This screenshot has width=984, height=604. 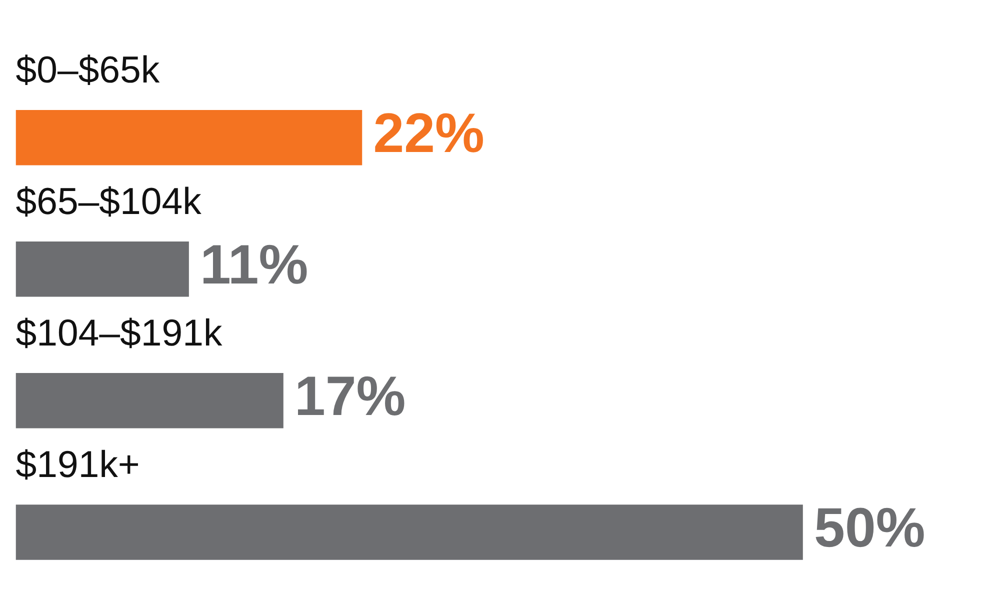 What do you see at coordinates (429, 132) in the screenshot?
I see `data-label: 22%` at bounding box center [429, 132].